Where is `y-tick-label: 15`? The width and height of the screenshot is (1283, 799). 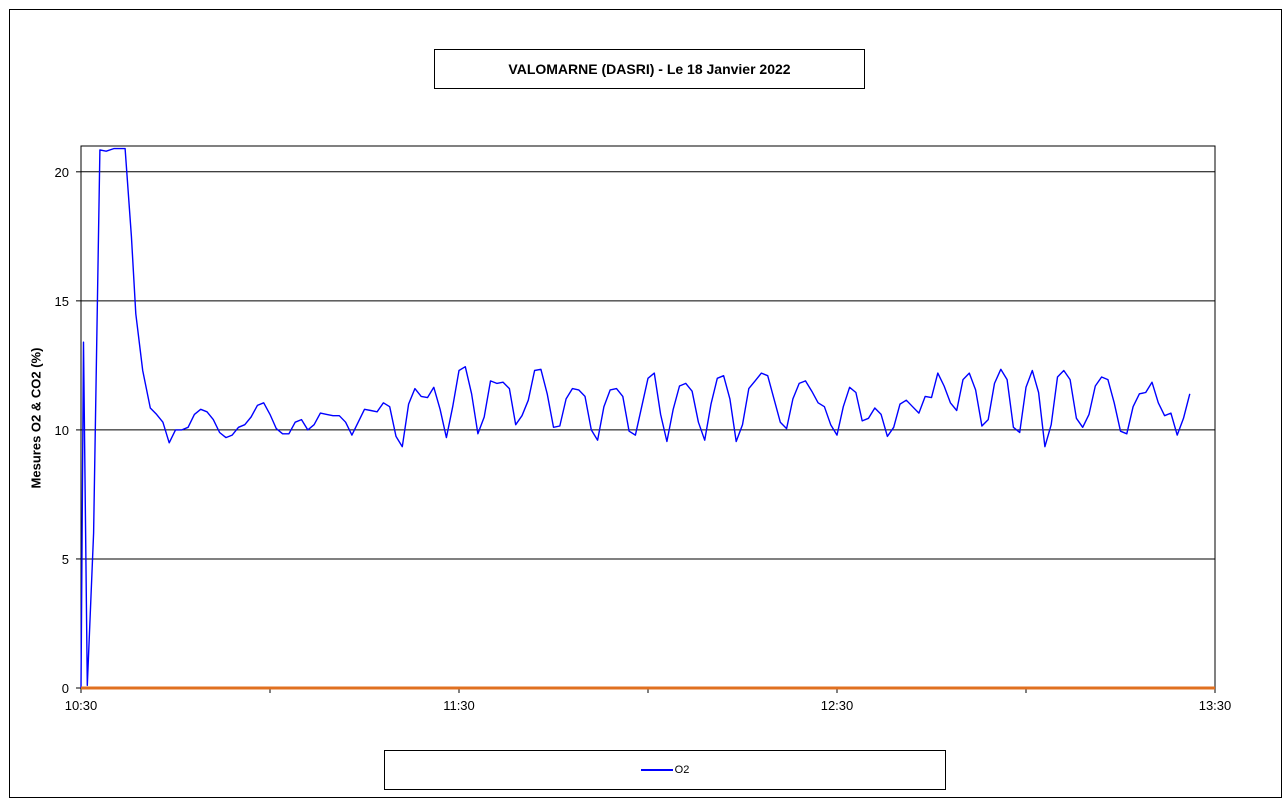 y-tick-label: 15 is located at coordinates (62, 301).